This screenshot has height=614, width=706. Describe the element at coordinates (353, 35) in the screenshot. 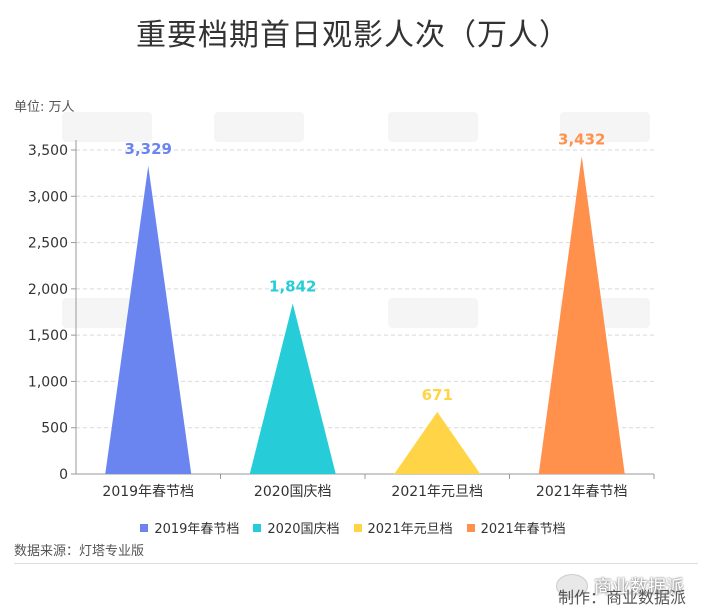

I see `chart-title: 重要档期首日观影人次（万人）` at that location.